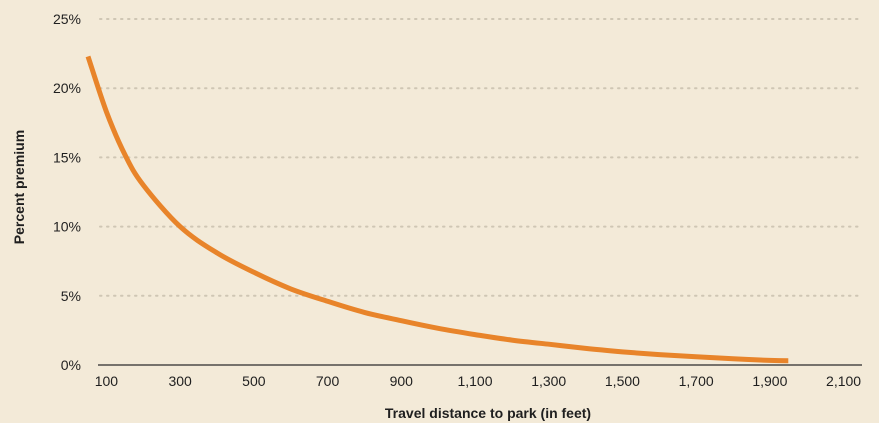 Image resolution: width=879 pixels, height=423 pixels. I want to click on y-tick-label: 15%, so click(67, 157).